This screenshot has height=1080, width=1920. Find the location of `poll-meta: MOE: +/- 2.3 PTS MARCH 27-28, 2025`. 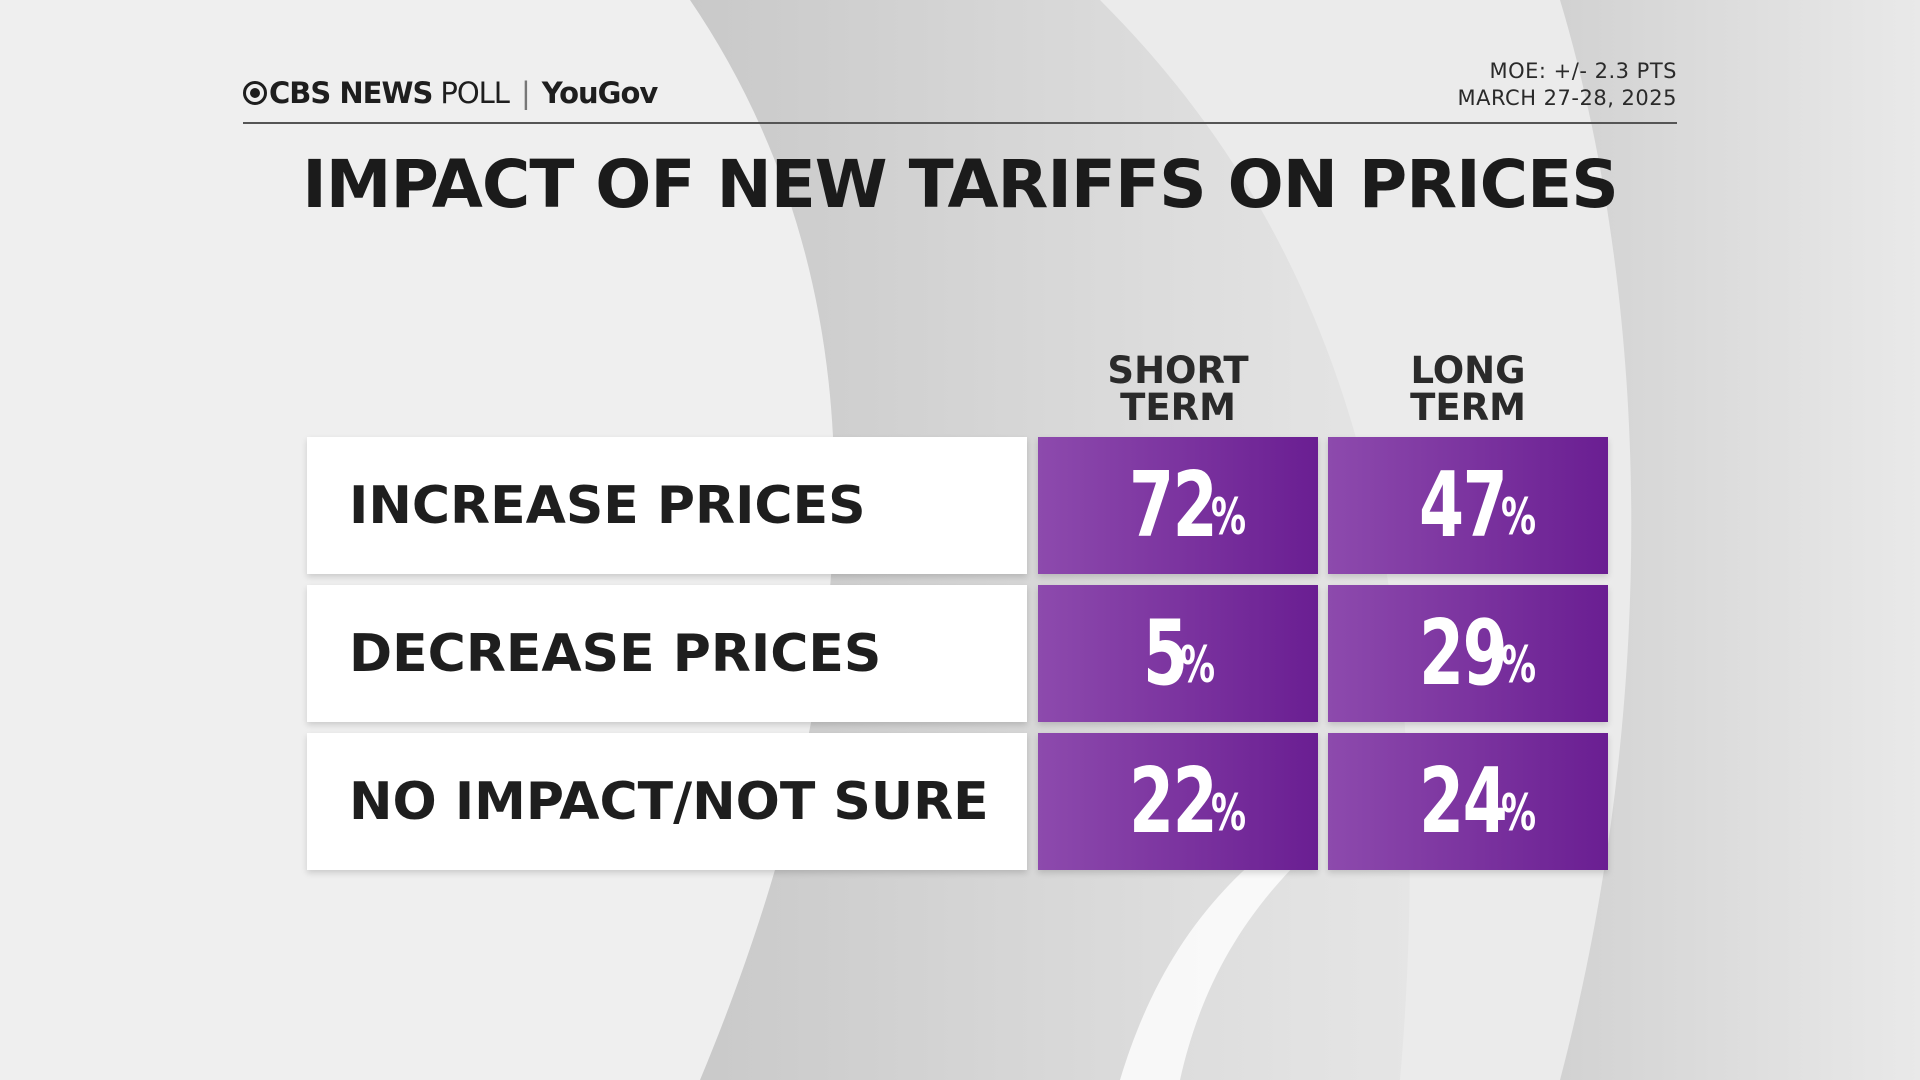

poll-meta: MOE: +/- 2.3 PTS MARCH 27-28, 2025 is located at coordinates (1567, 85).